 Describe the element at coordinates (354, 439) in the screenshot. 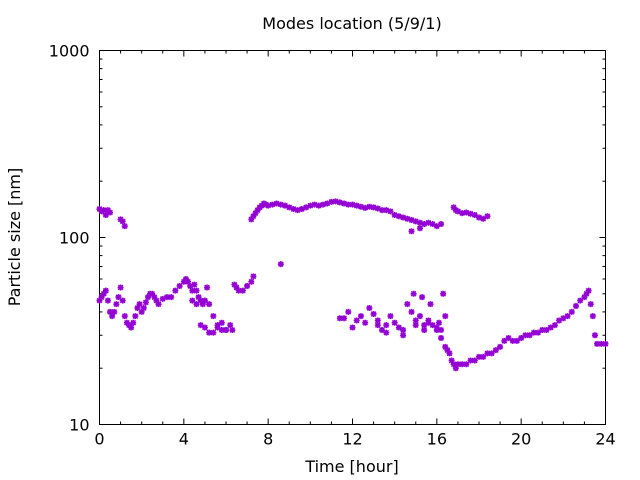

I see `x-tick-labels: 0 4 8 12 16 20 24` at that location.